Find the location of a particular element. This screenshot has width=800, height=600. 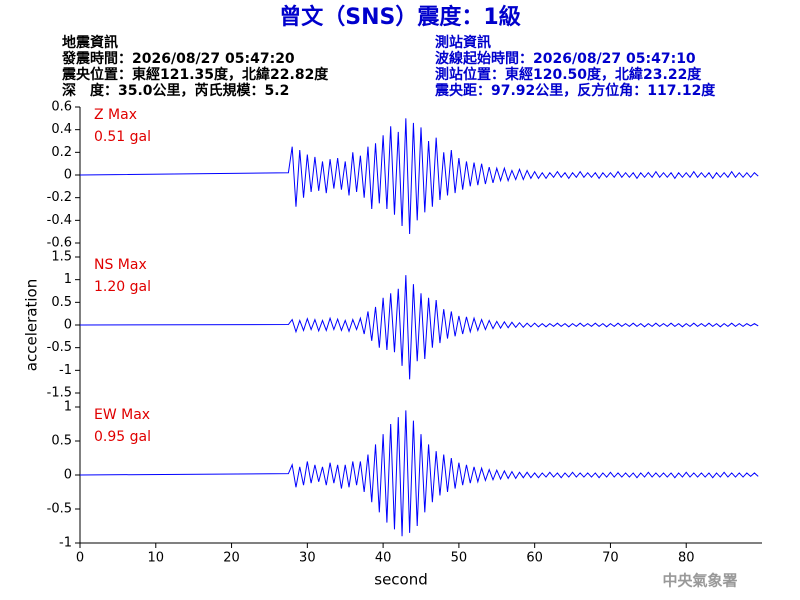

info-left: 發震時間：2026/08/27 05:47:20 is located at coordinates (178, 58).